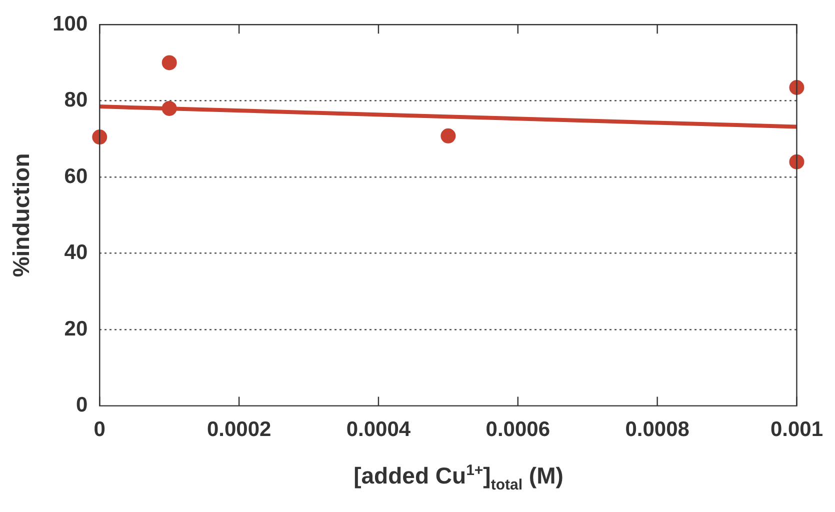 The height and width of the screenshot is (512, 835). I want to click on y-tick-label: 100, so click(70, 24).